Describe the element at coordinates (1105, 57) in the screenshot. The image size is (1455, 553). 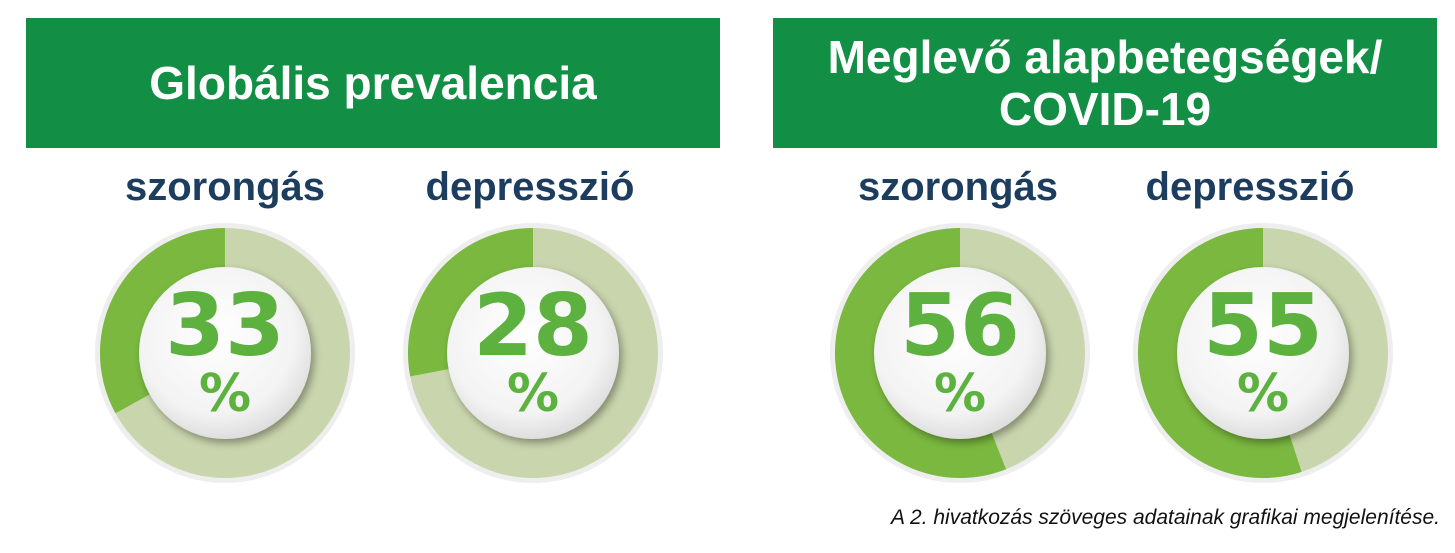
I see `panel-2-title-line-1: Meglevő alapbetegségek/` at that location.